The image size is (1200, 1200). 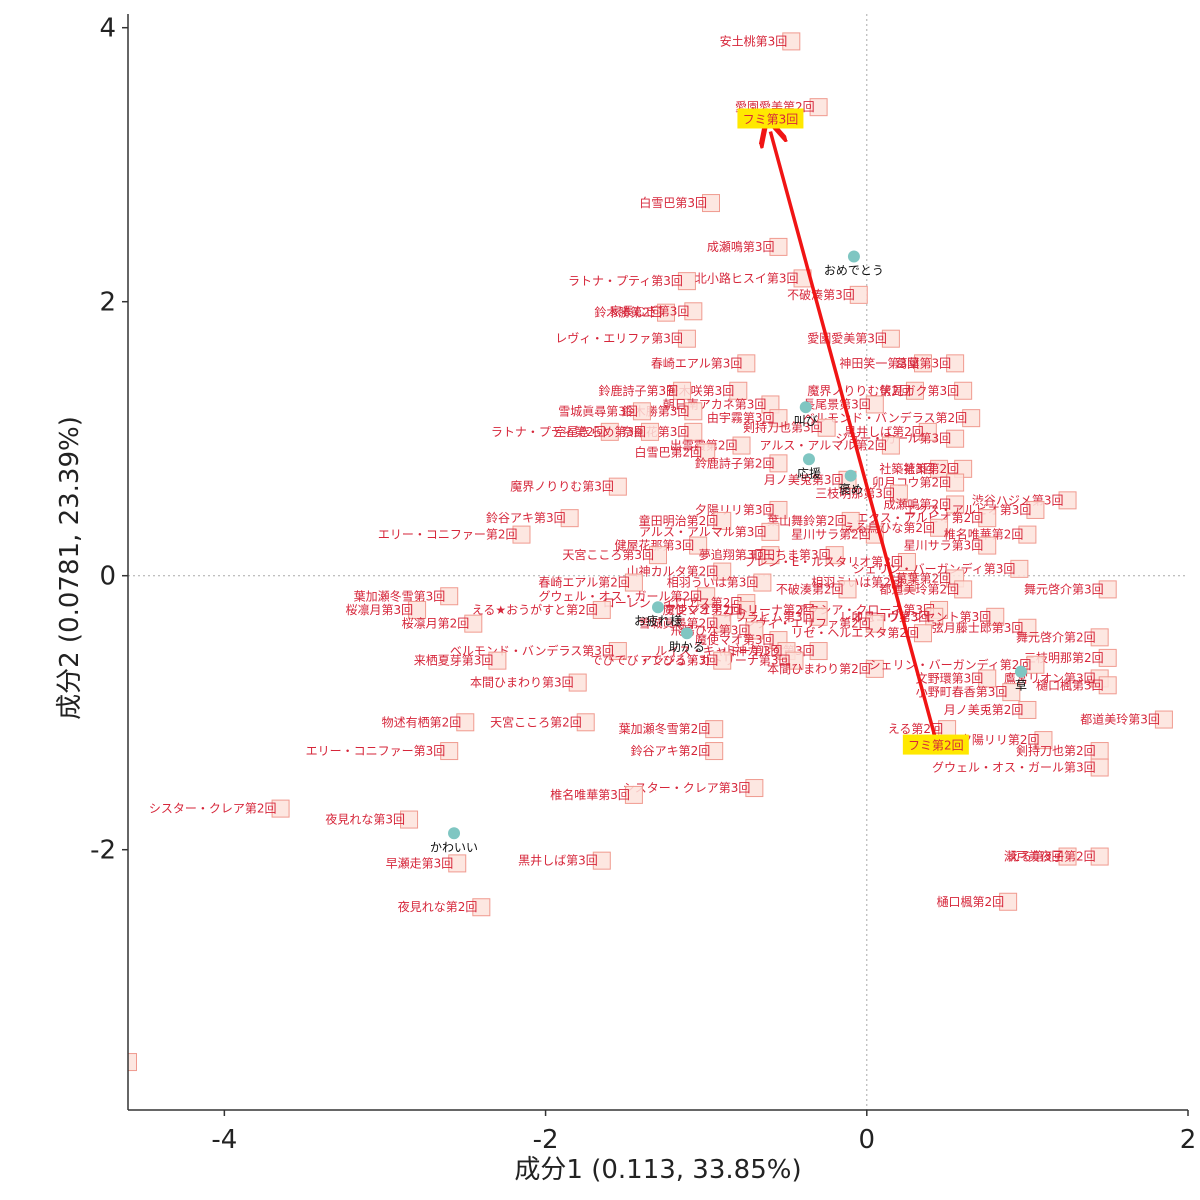 I want to click on data-point-label: 夜見れな第3回, so click(x=365, y=819).